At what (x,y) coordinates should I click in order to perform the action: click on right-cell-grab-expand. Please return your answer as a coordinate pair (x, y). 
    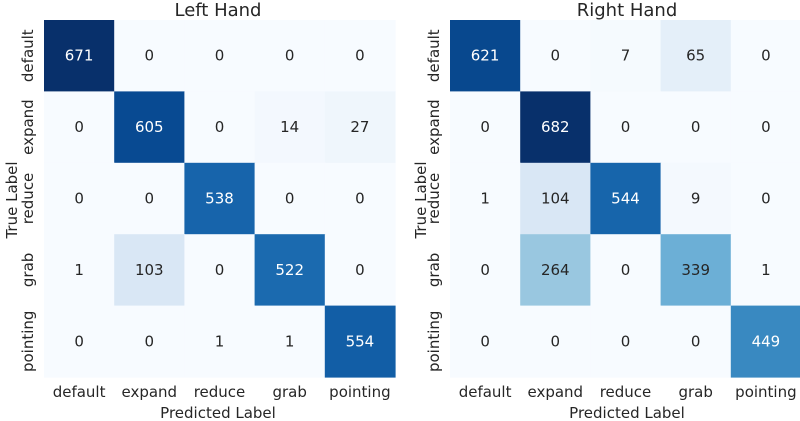
    Looking at the image, I should click on (555, 270).